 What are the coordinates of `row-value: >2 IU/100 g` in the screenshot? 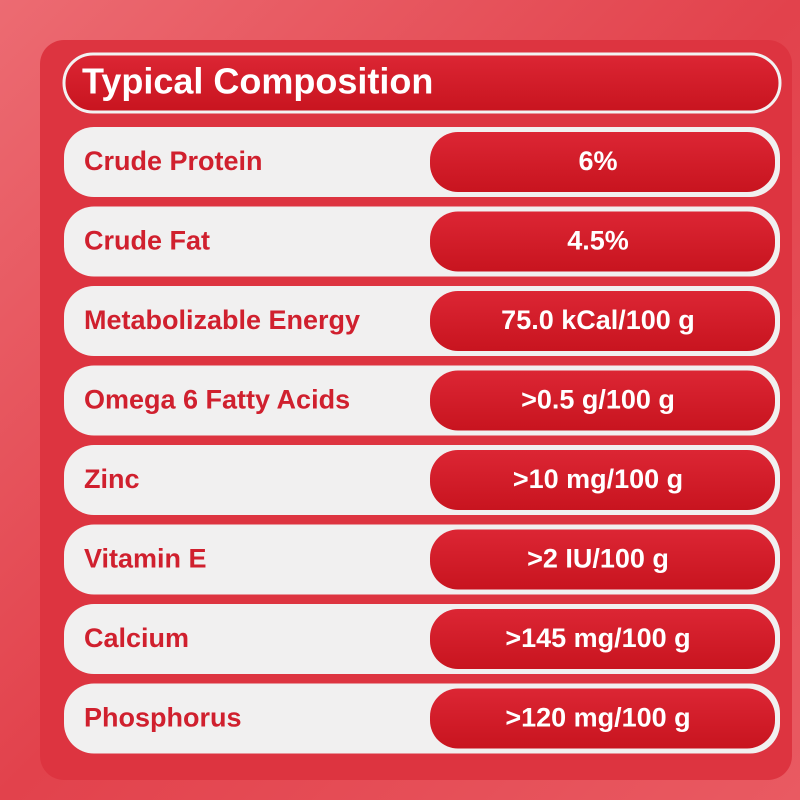 It's located at (598, 559).